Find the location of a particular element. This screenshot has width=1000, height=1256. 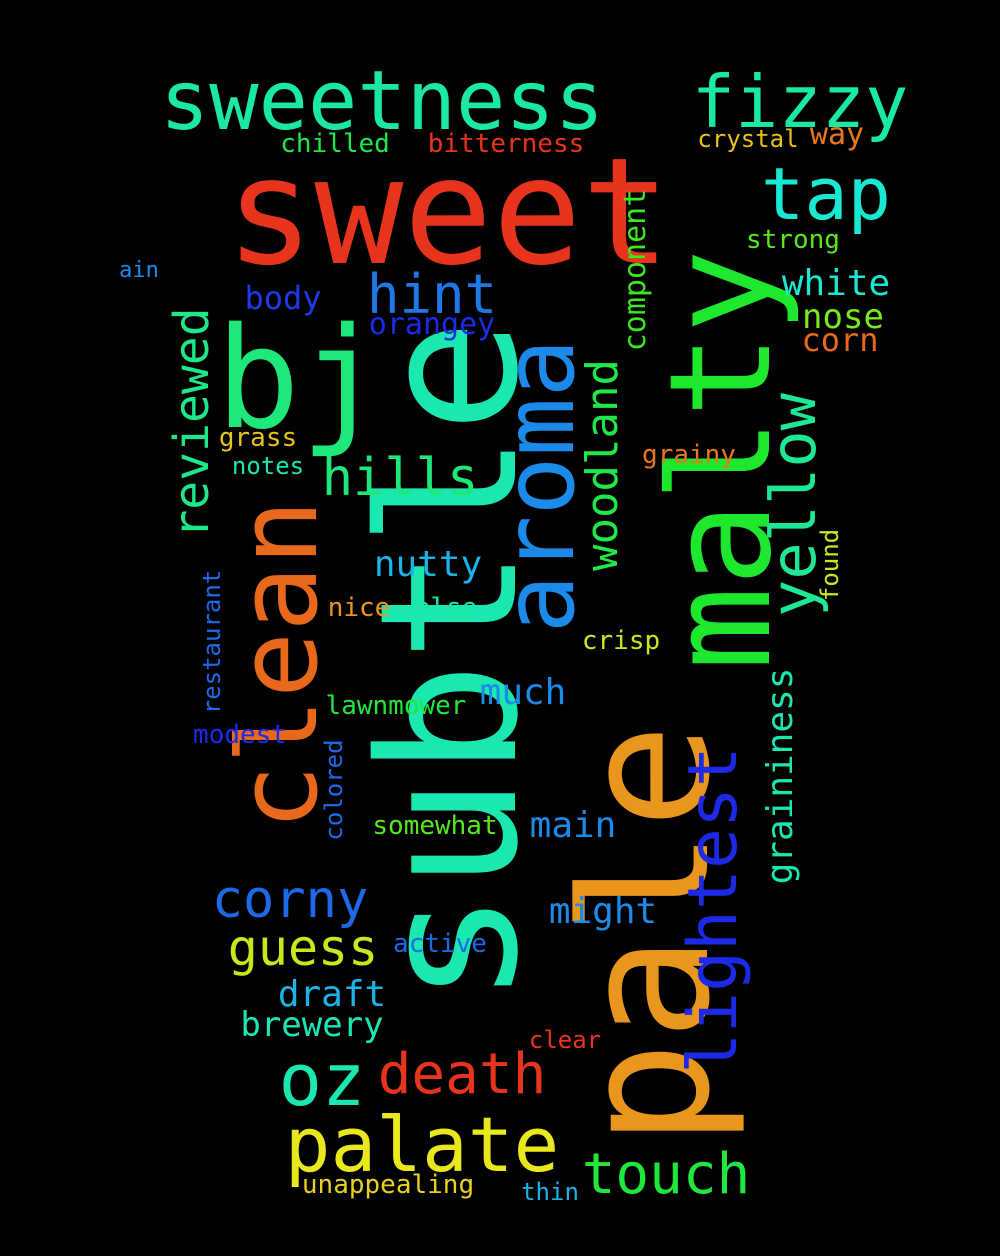

word: orangey is located at coordinates (432, 324).